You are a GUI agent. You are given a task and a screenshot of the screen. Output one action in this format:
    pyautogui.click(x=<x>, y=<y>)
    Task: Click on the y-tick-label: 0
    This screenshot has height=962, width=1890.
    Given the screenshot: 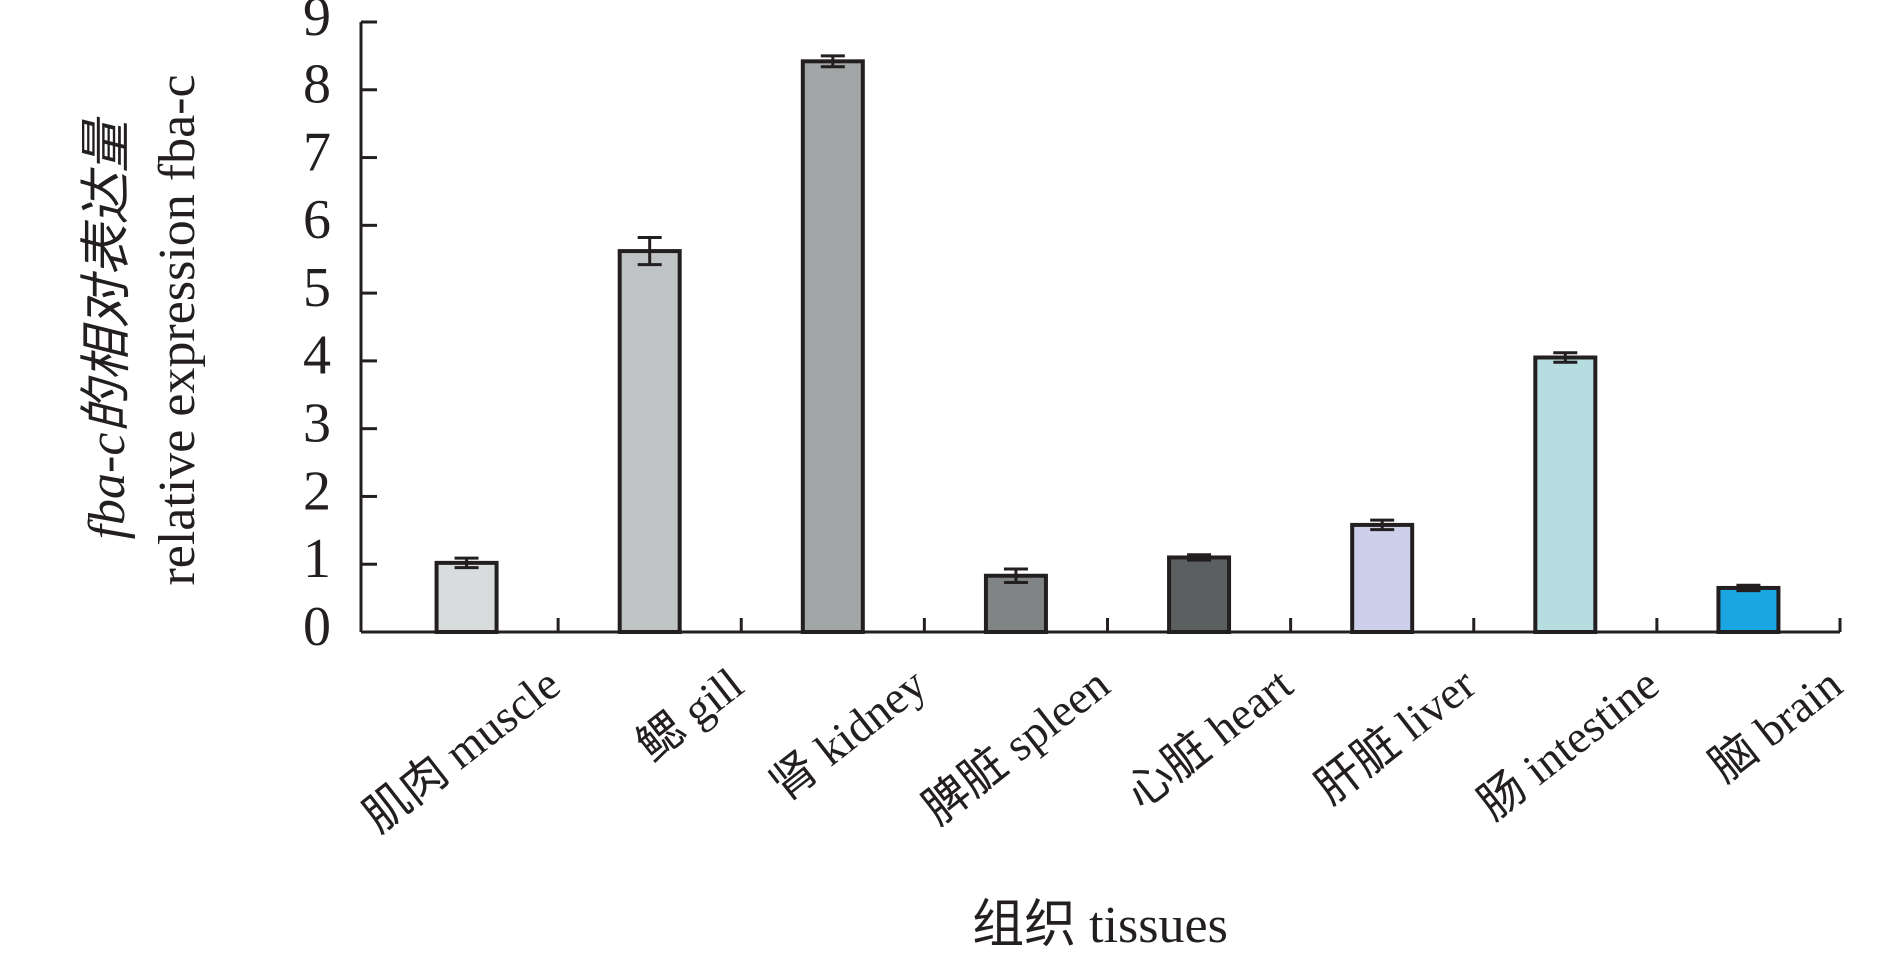 What is the action you would take?
    pyautogui.click(x=317, y=627)
    